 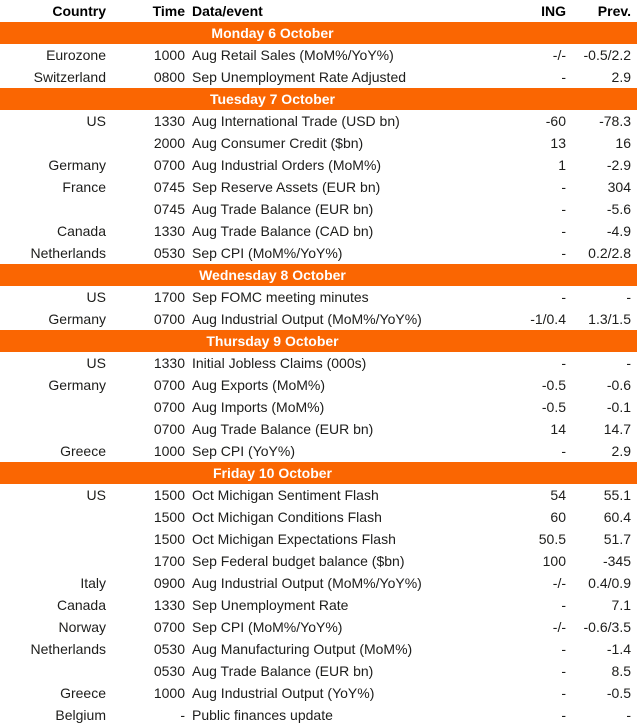 I want to click on cell-event: Aug Industrial Output (MoM%/YoY%), so click(x=307, y=583).